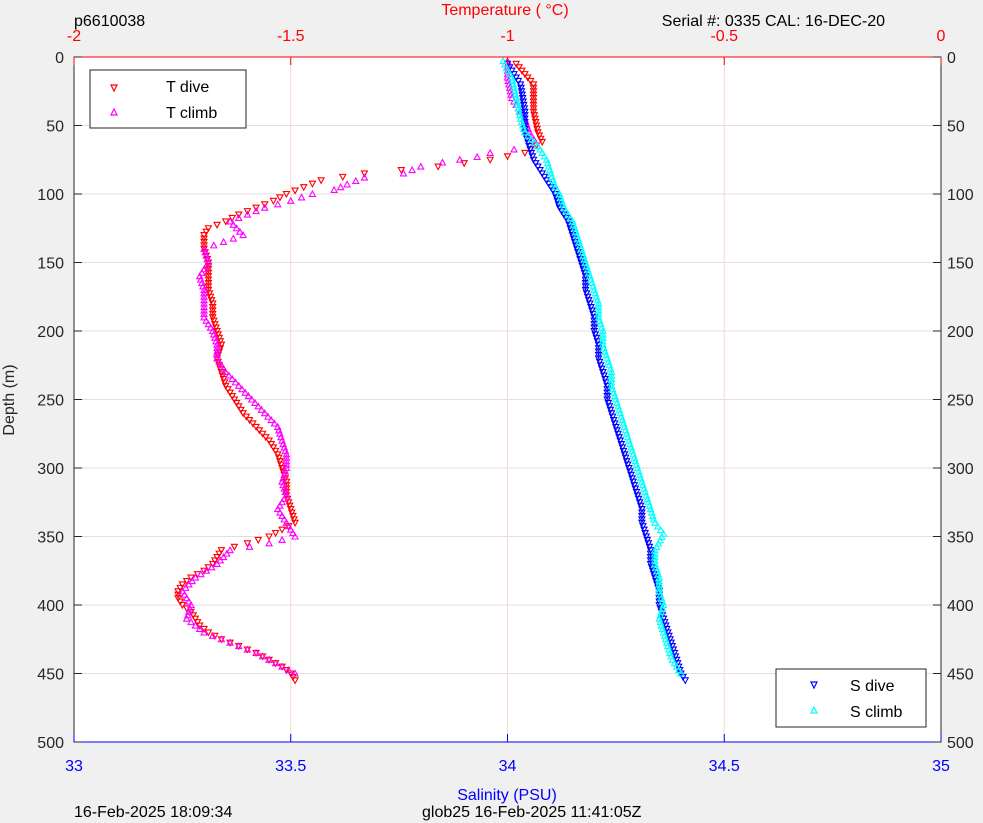  What do you see at coordinates (941, 766) in the screenshot?
I see `salinity-tick-label: 35` at bounding box center [941, 766].